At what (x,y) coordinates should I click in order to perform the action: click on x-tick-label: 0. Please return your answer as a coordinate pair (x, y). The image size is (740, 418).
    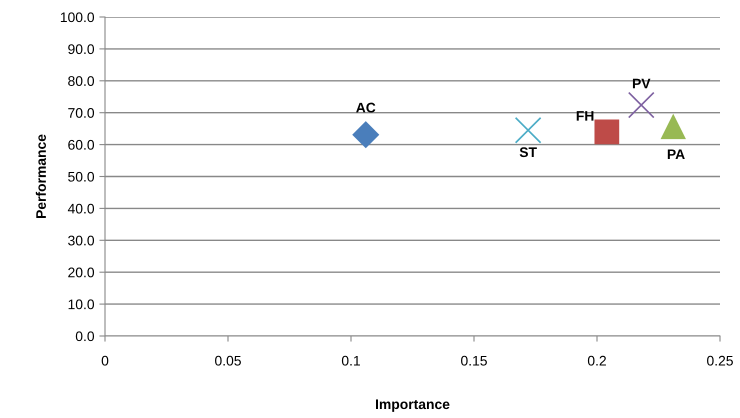
    Looking at the image, I should click on (105, 361).